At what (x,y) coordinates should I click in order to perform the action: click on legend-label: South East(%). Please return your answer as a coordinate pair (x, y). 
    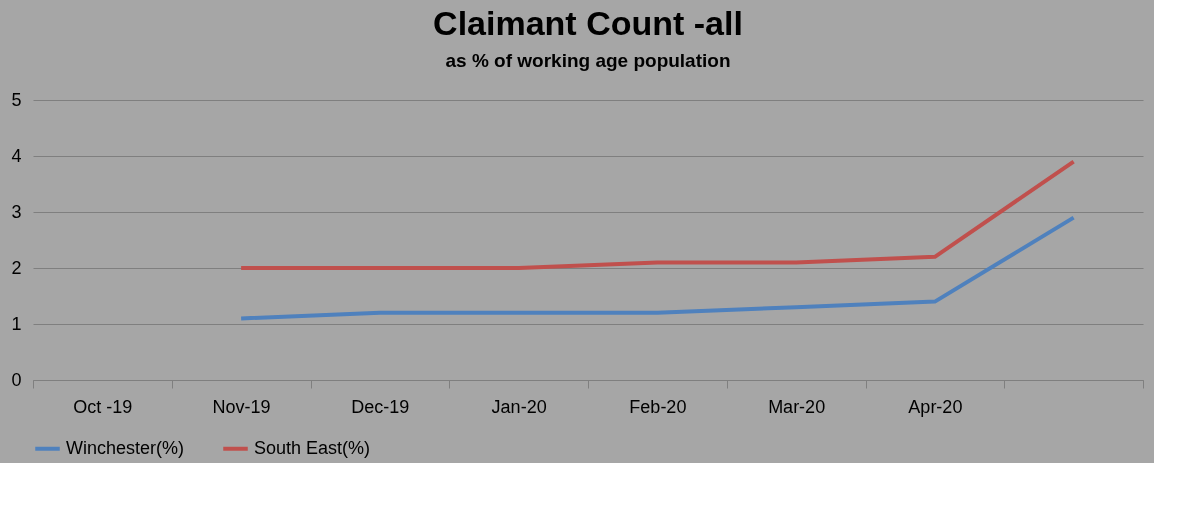
    Looking at the image, I should click on (312, 447).